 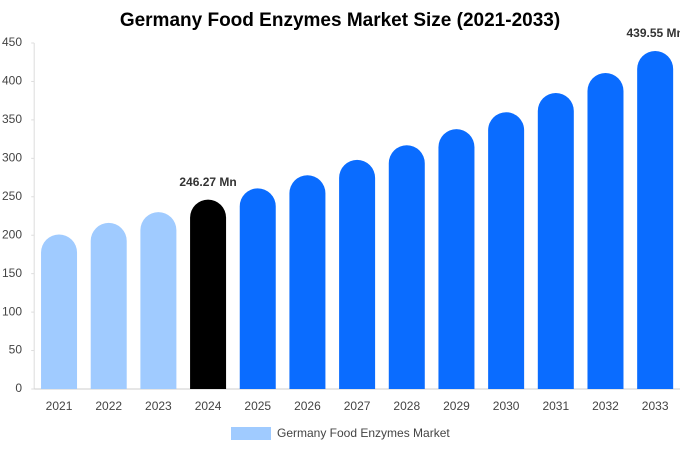 I want to click on y-tick-label: 200, so click(x=12, y=234).